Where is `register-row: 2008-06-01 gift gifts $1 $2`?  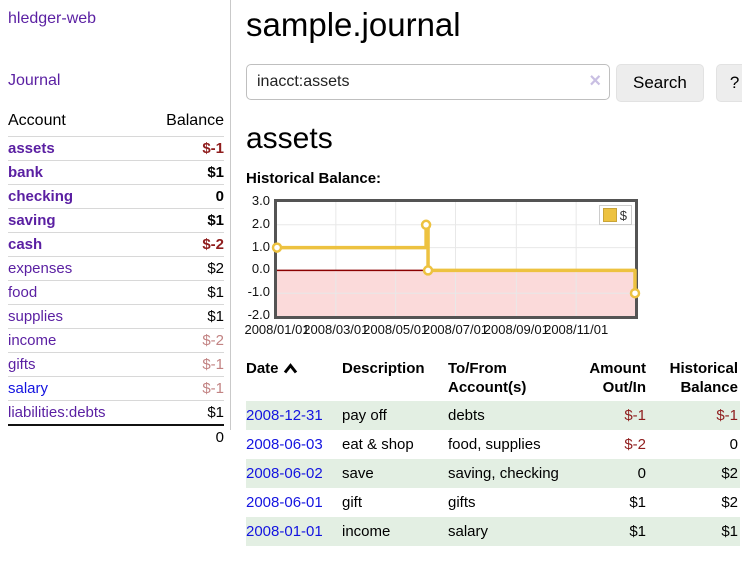 register-row: 2008-06-01 gift gifts $1 $2 is located at coordinates (493, 502).